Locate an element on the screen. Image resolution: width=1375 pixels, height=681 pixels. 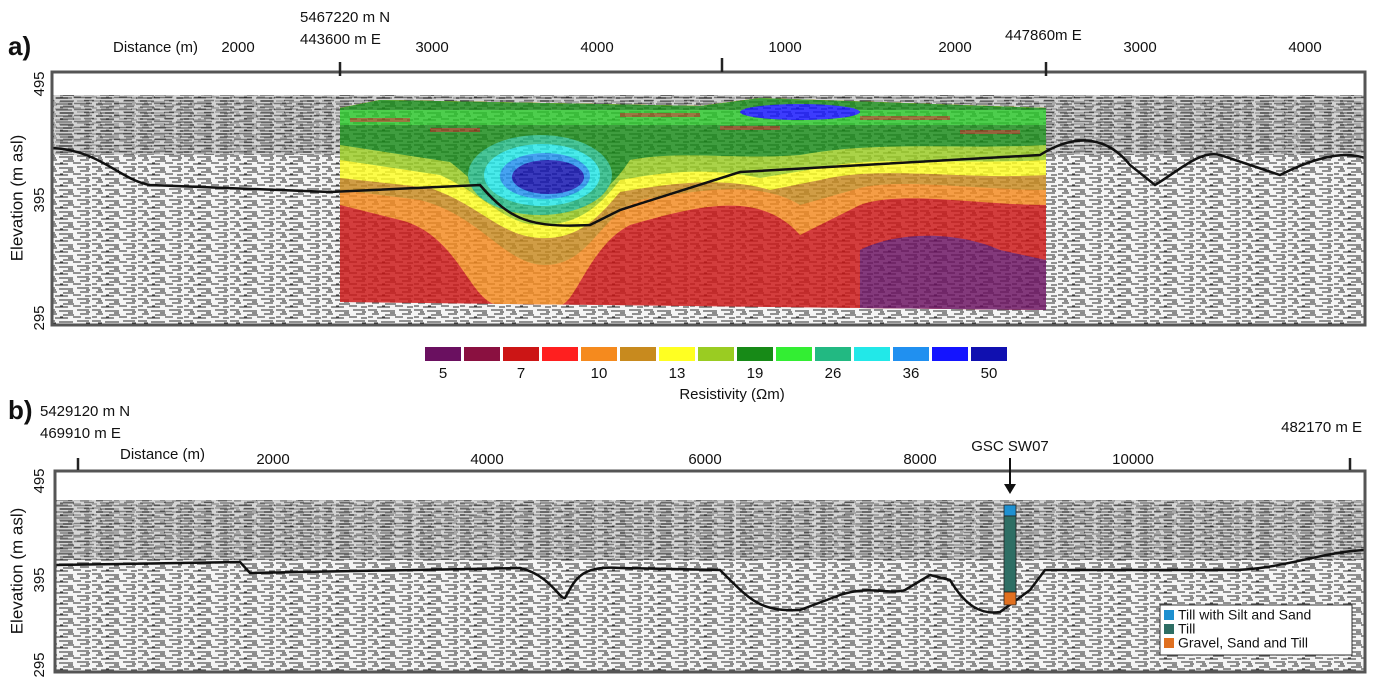
colorbar-tick-label: 50 is located at coordinates (989, 373).